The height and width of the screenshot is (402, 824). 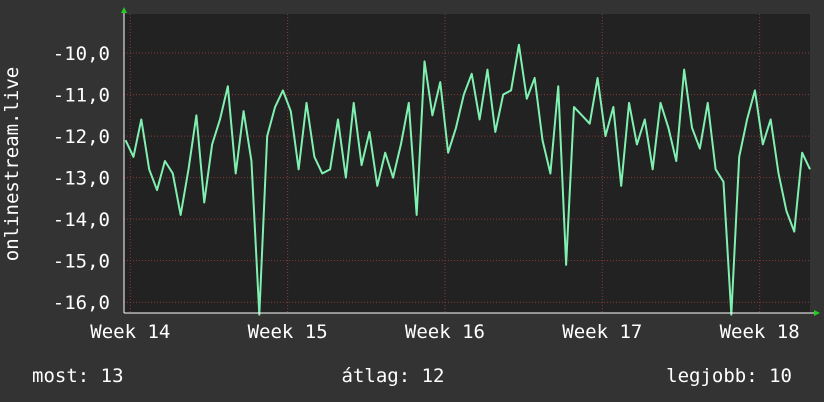 What do you see at coordinates (81, 137) in the screenshot?
I see `y-tick-label: -12,0` at bounding box center [81, 137].